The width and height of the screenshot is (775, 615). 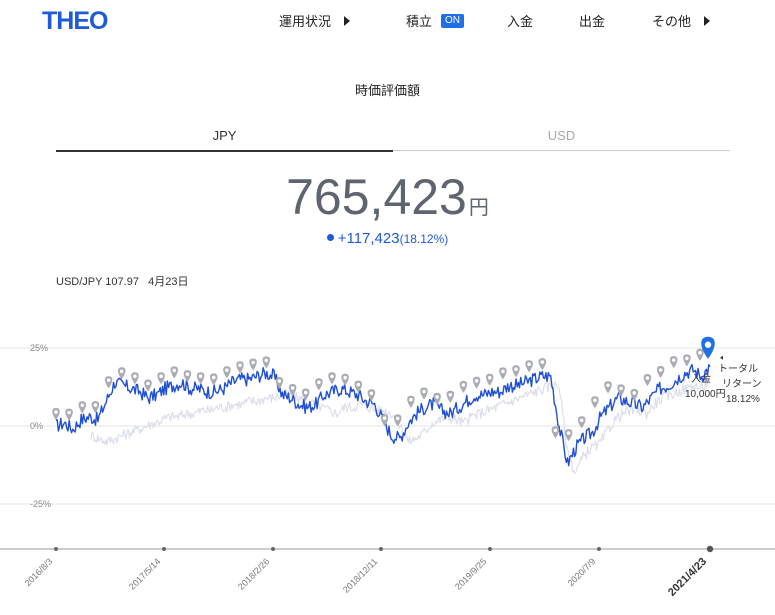 I want to click on deposit-pins, so click(x=387, y=389).